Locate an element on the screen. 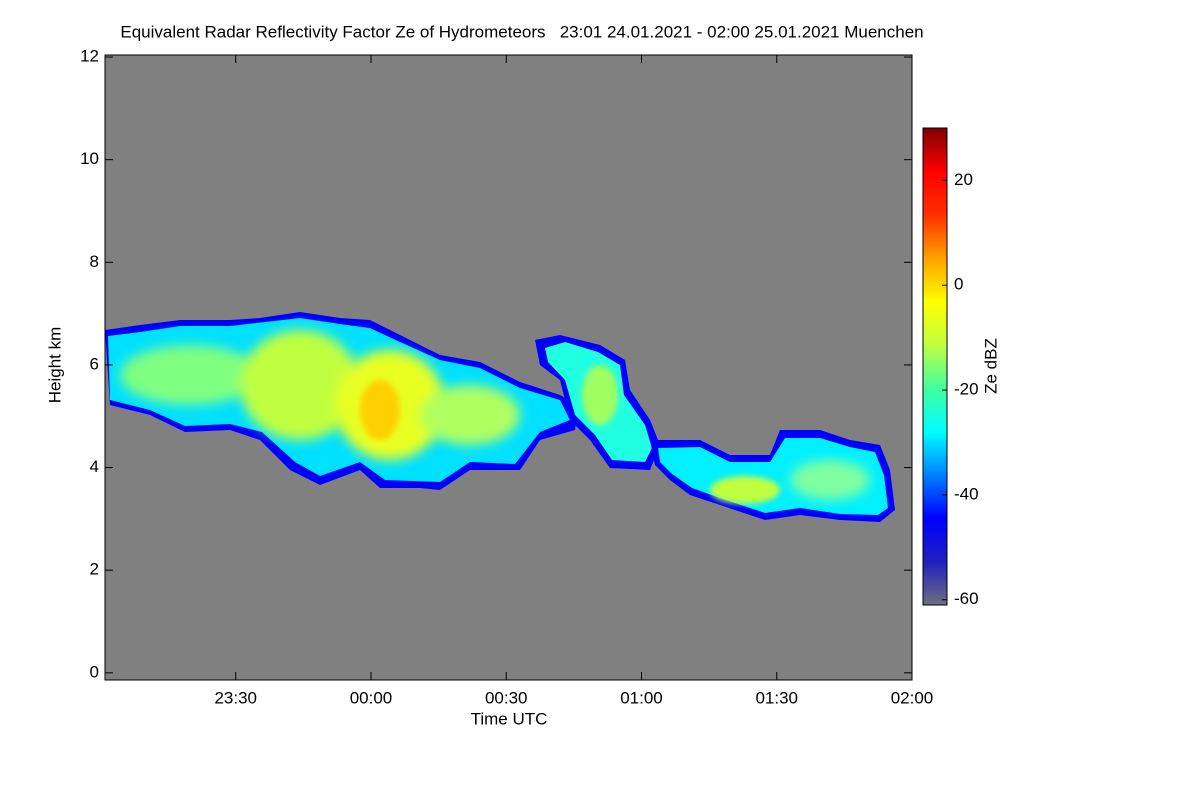 The image size is (1200, 800). x-tick-label: 00:00 is located at coordinates (371, 697).